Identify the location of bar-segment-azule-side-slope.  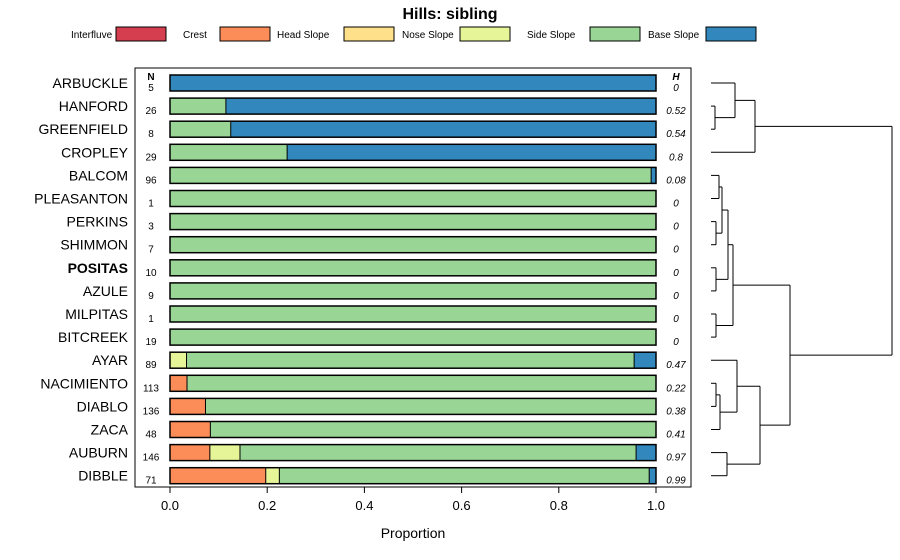
(413, 290).